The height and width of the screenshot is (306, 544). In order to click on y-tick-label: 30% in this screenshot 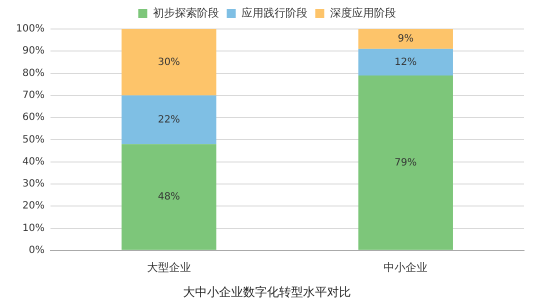, I will do `click(33, 184)`.